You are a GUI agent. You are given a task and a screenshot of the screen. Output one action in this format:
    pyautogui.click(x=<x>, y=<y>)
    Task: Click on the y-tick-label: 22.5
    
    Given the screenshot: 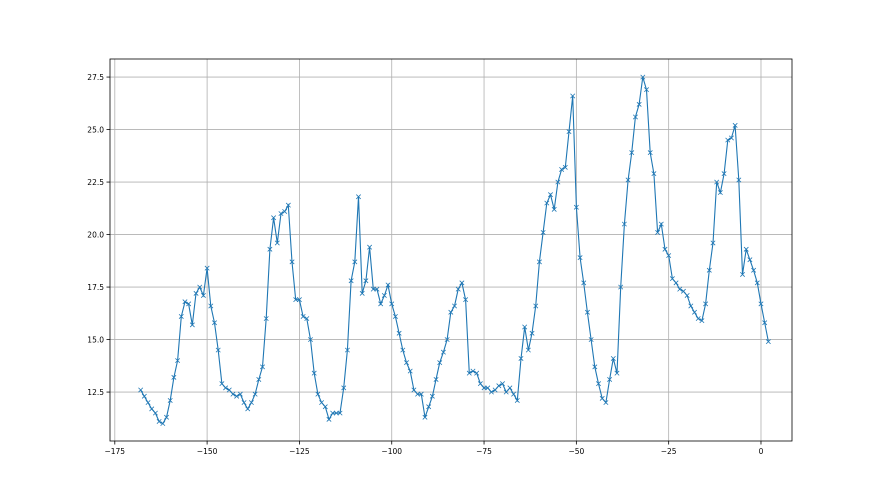 What is the action you would take?
    pyautogui.click(x=95, y=182)
    